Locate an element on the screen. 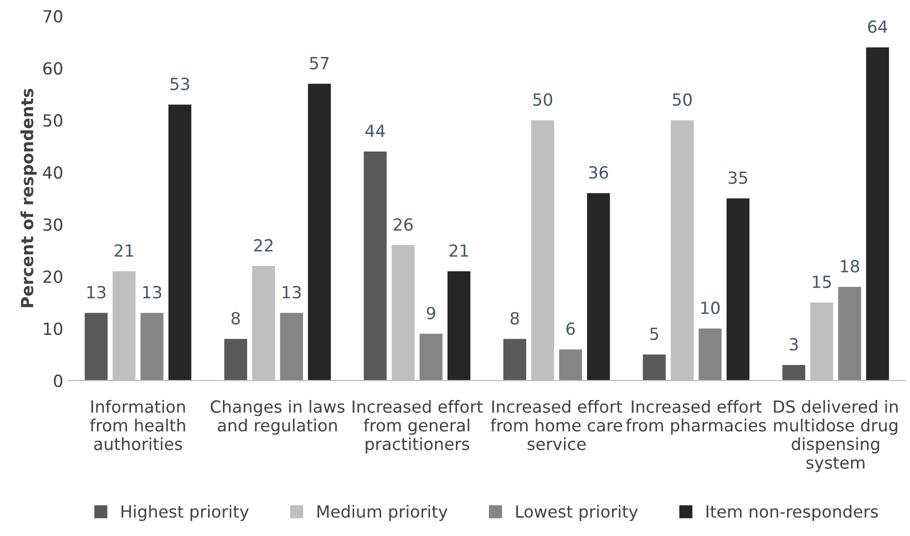 The image size is (910, 536). data-label: 44 is located at coordinates (375, 130).